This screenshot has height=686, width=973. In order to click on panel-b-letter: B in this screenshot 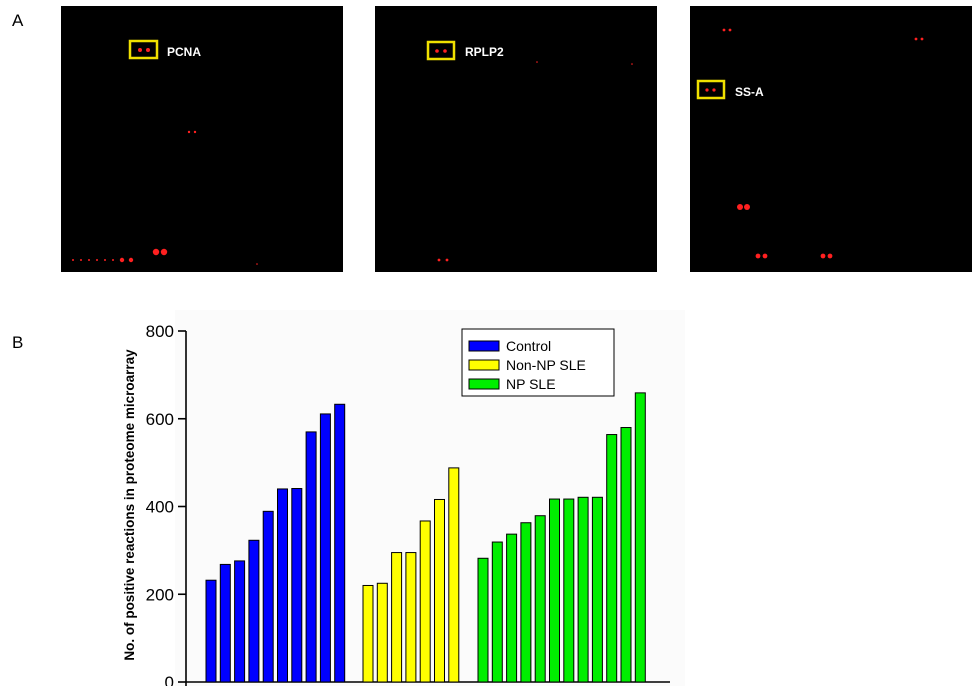, I will do `click(18, 342)`.